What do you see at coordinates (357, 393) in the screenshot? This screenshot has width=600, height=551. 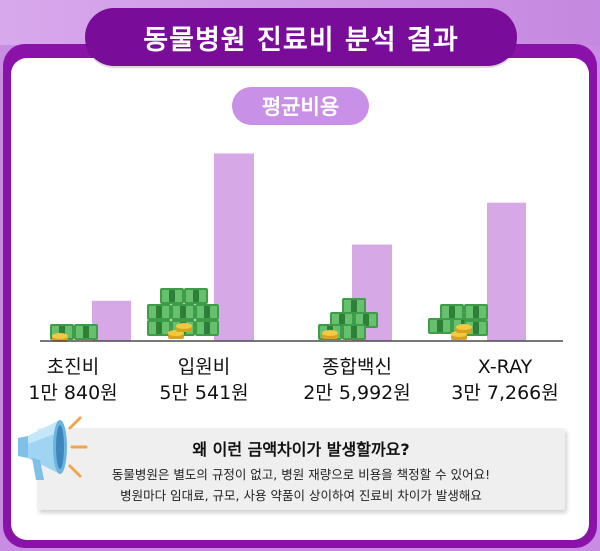 I see `value-label-2: 2만 5,992원` at bounding box center [357, 393].